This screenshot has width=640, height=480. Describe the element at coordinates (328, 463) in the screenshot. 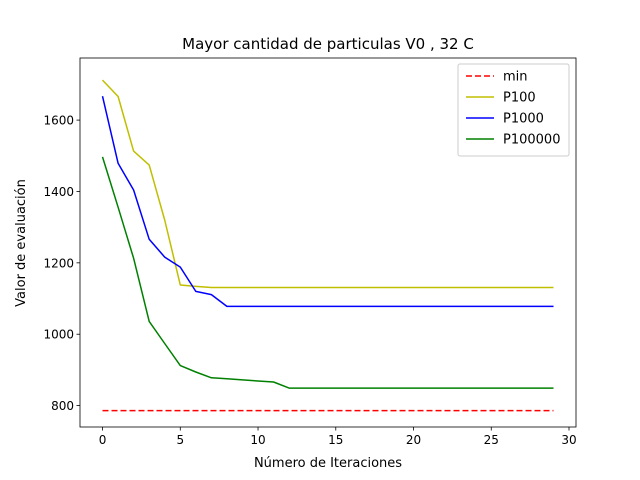

I see `x-axis-label: Número de Iteraciones` at that location.